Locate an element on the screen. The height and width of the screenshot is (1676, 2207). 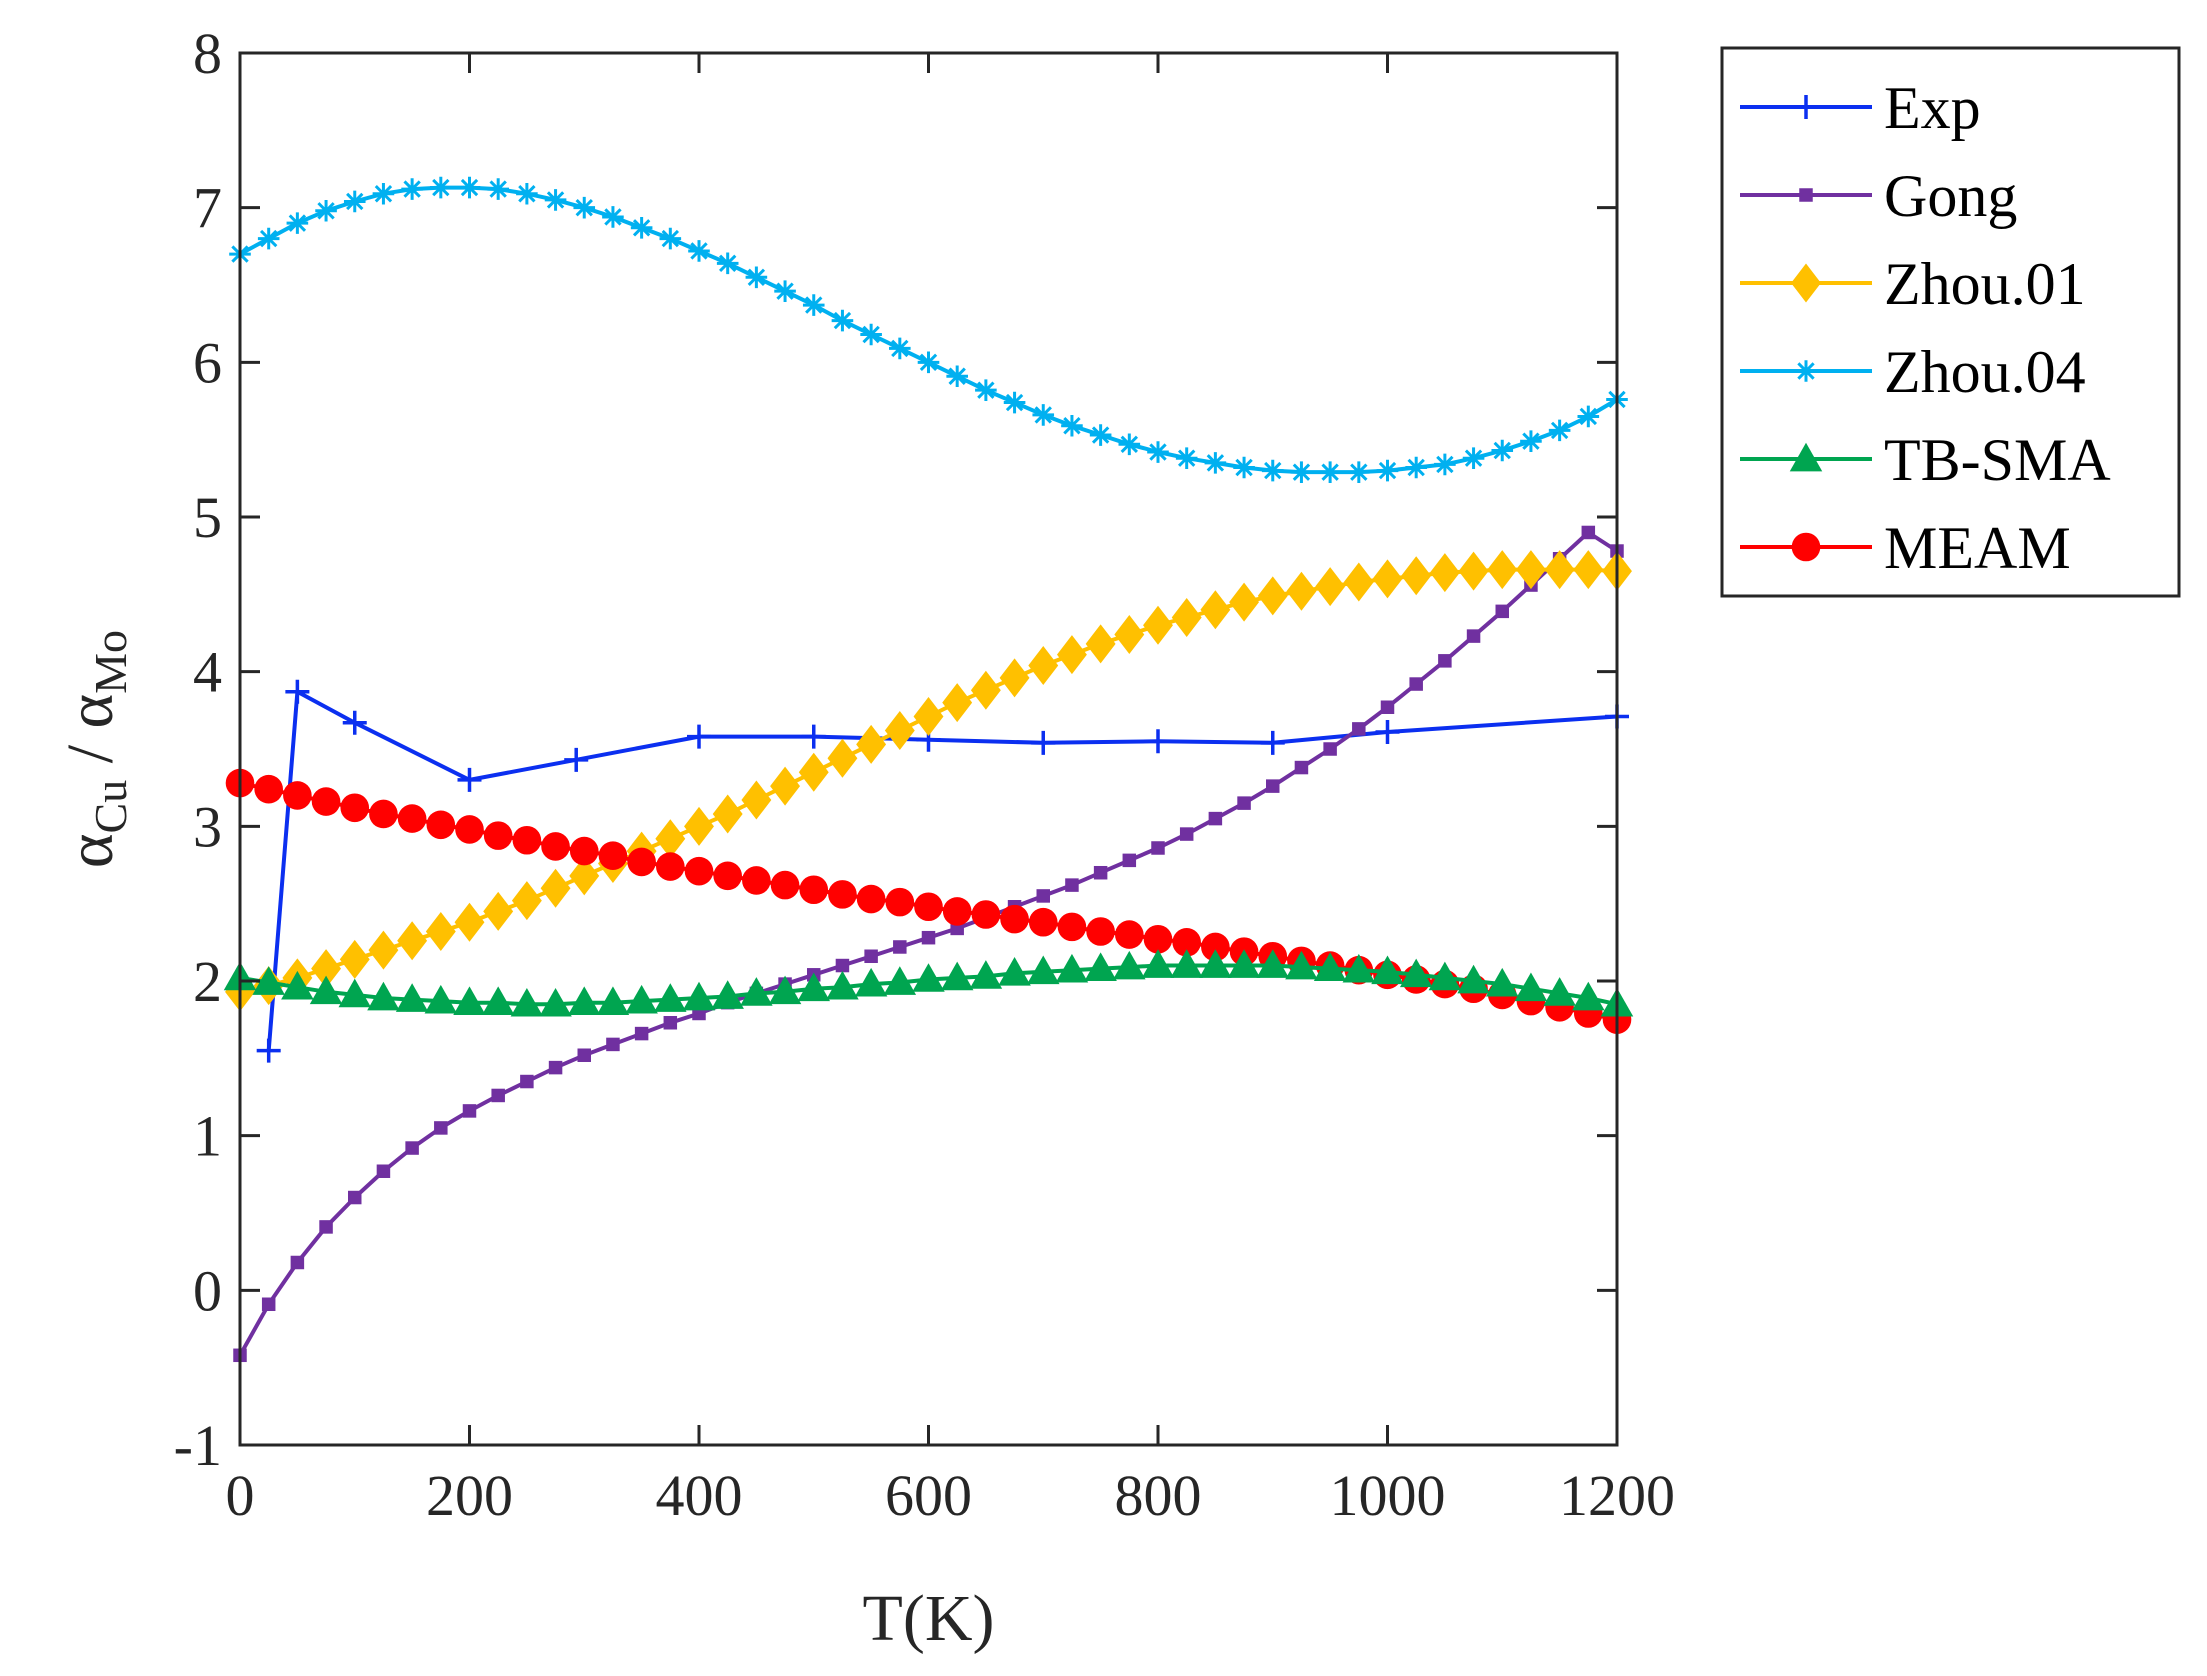
y-title-sub-mo: Mo is located at coordinates (110, 662).